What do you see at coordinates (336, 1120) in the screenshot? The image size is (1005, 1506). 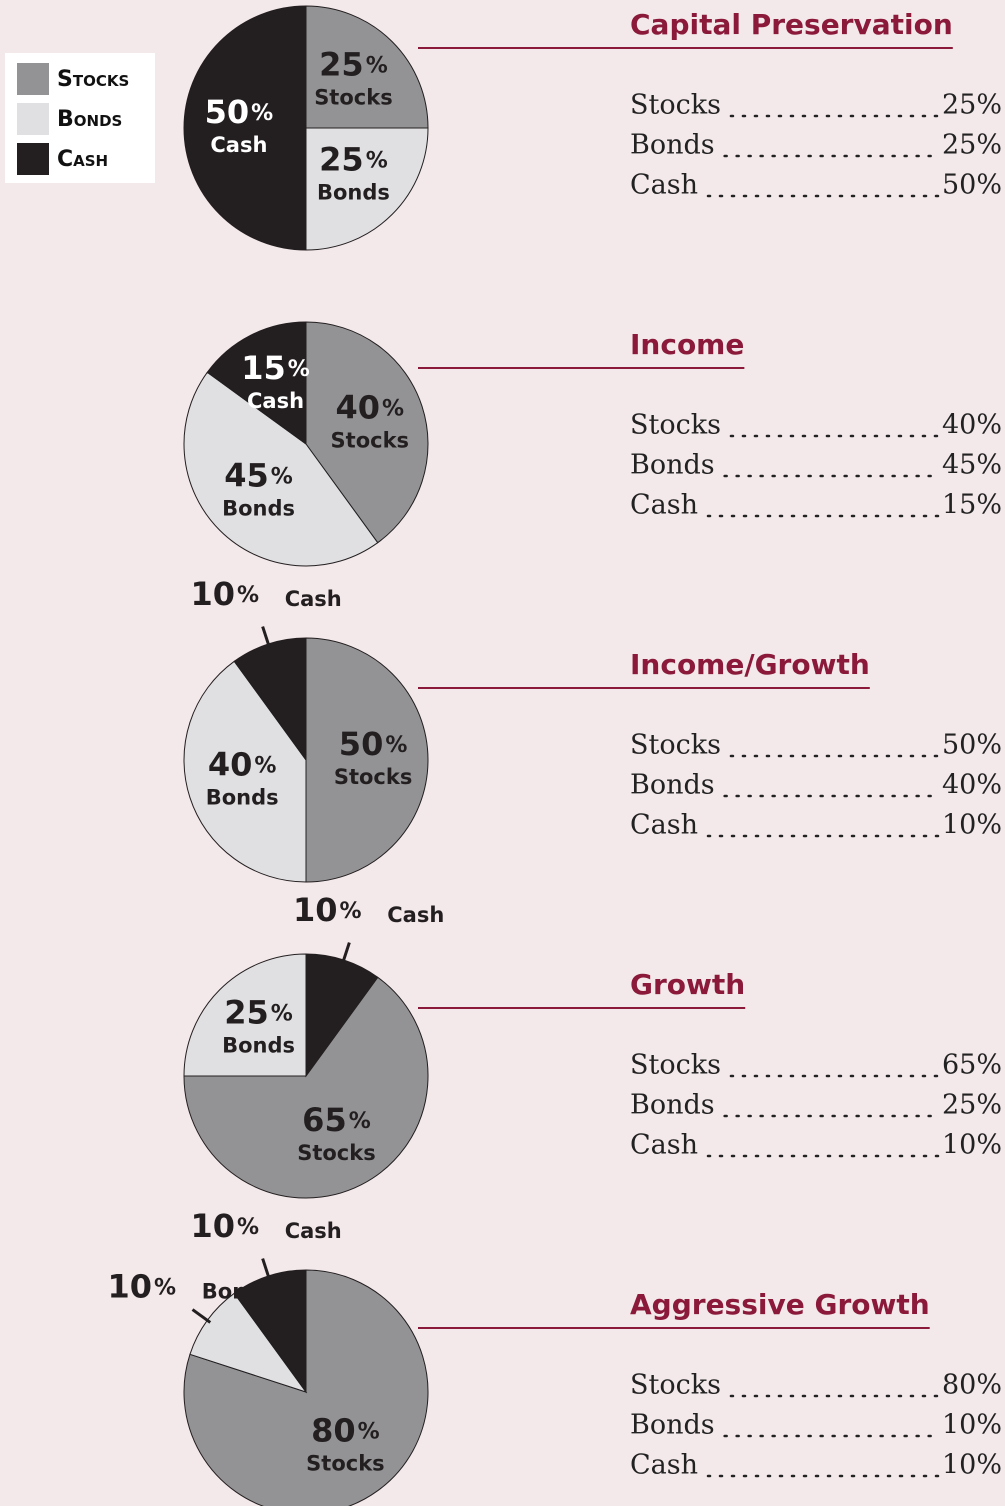 I see `slice-percent: 65%` at bounding box center [336, 1120].